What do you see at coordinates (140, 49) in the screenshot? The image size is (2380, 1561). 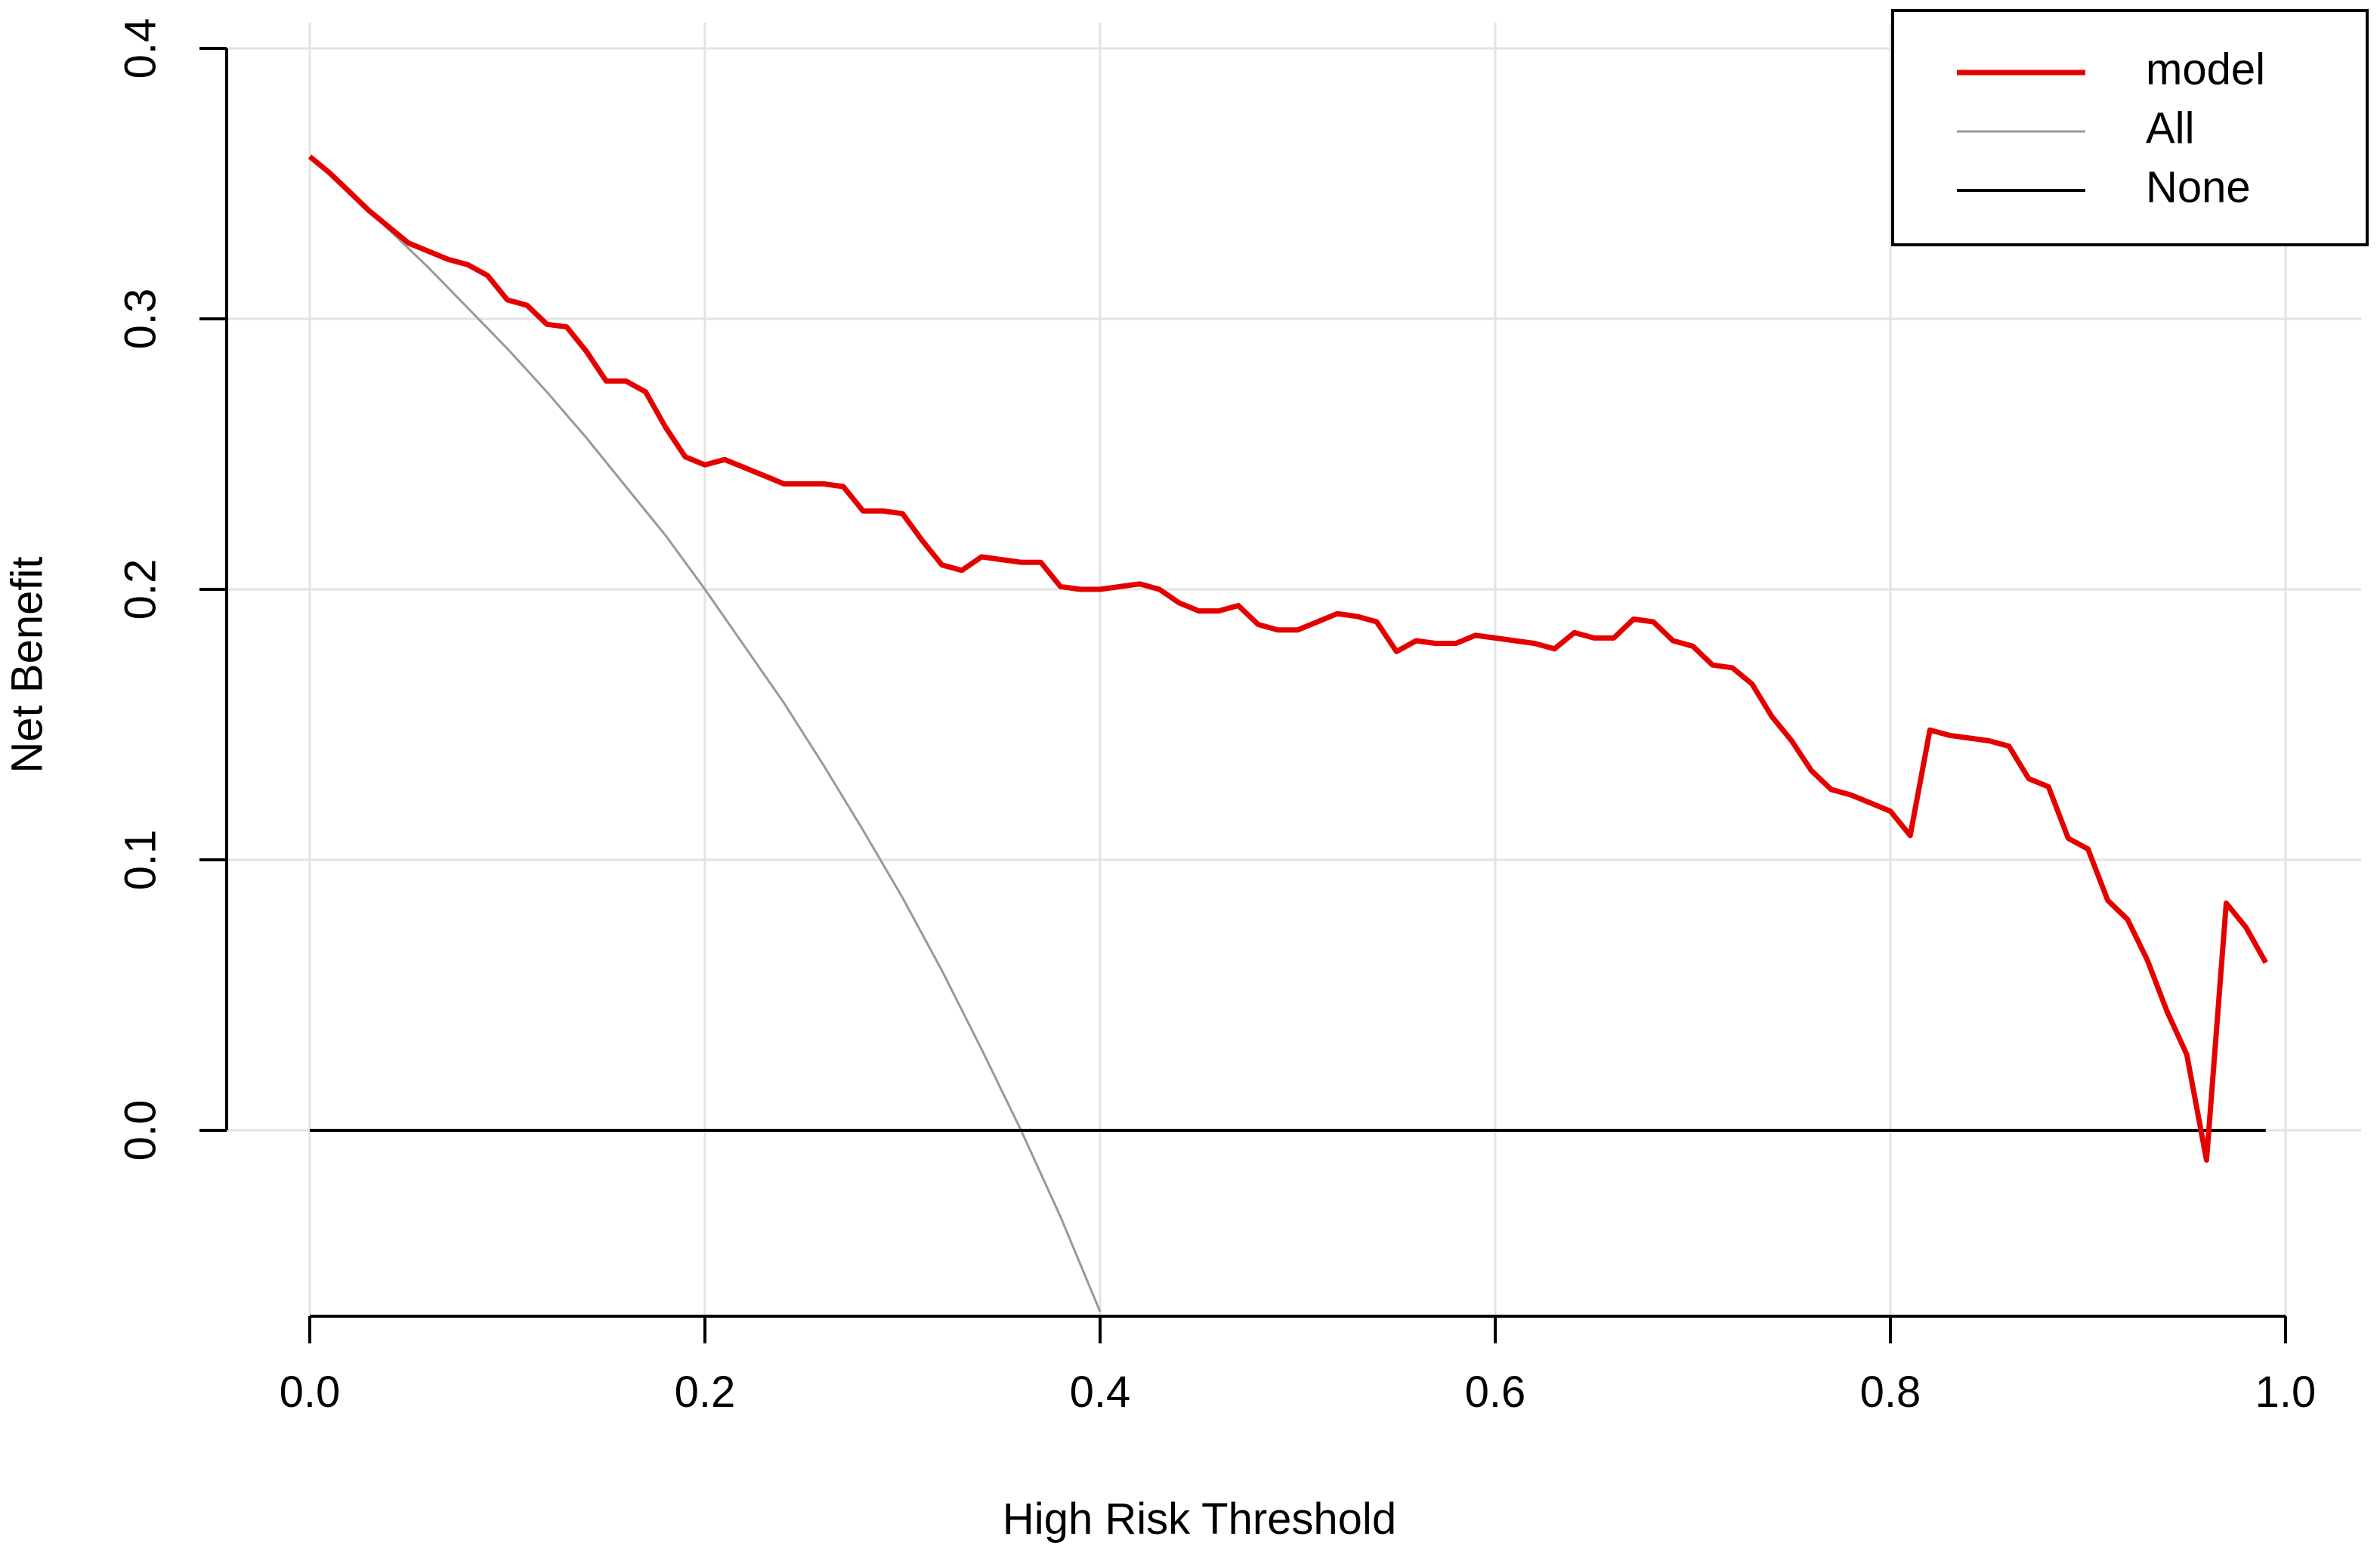 I see `y-tick-label: 0.4` at bounding box center [140, 49].